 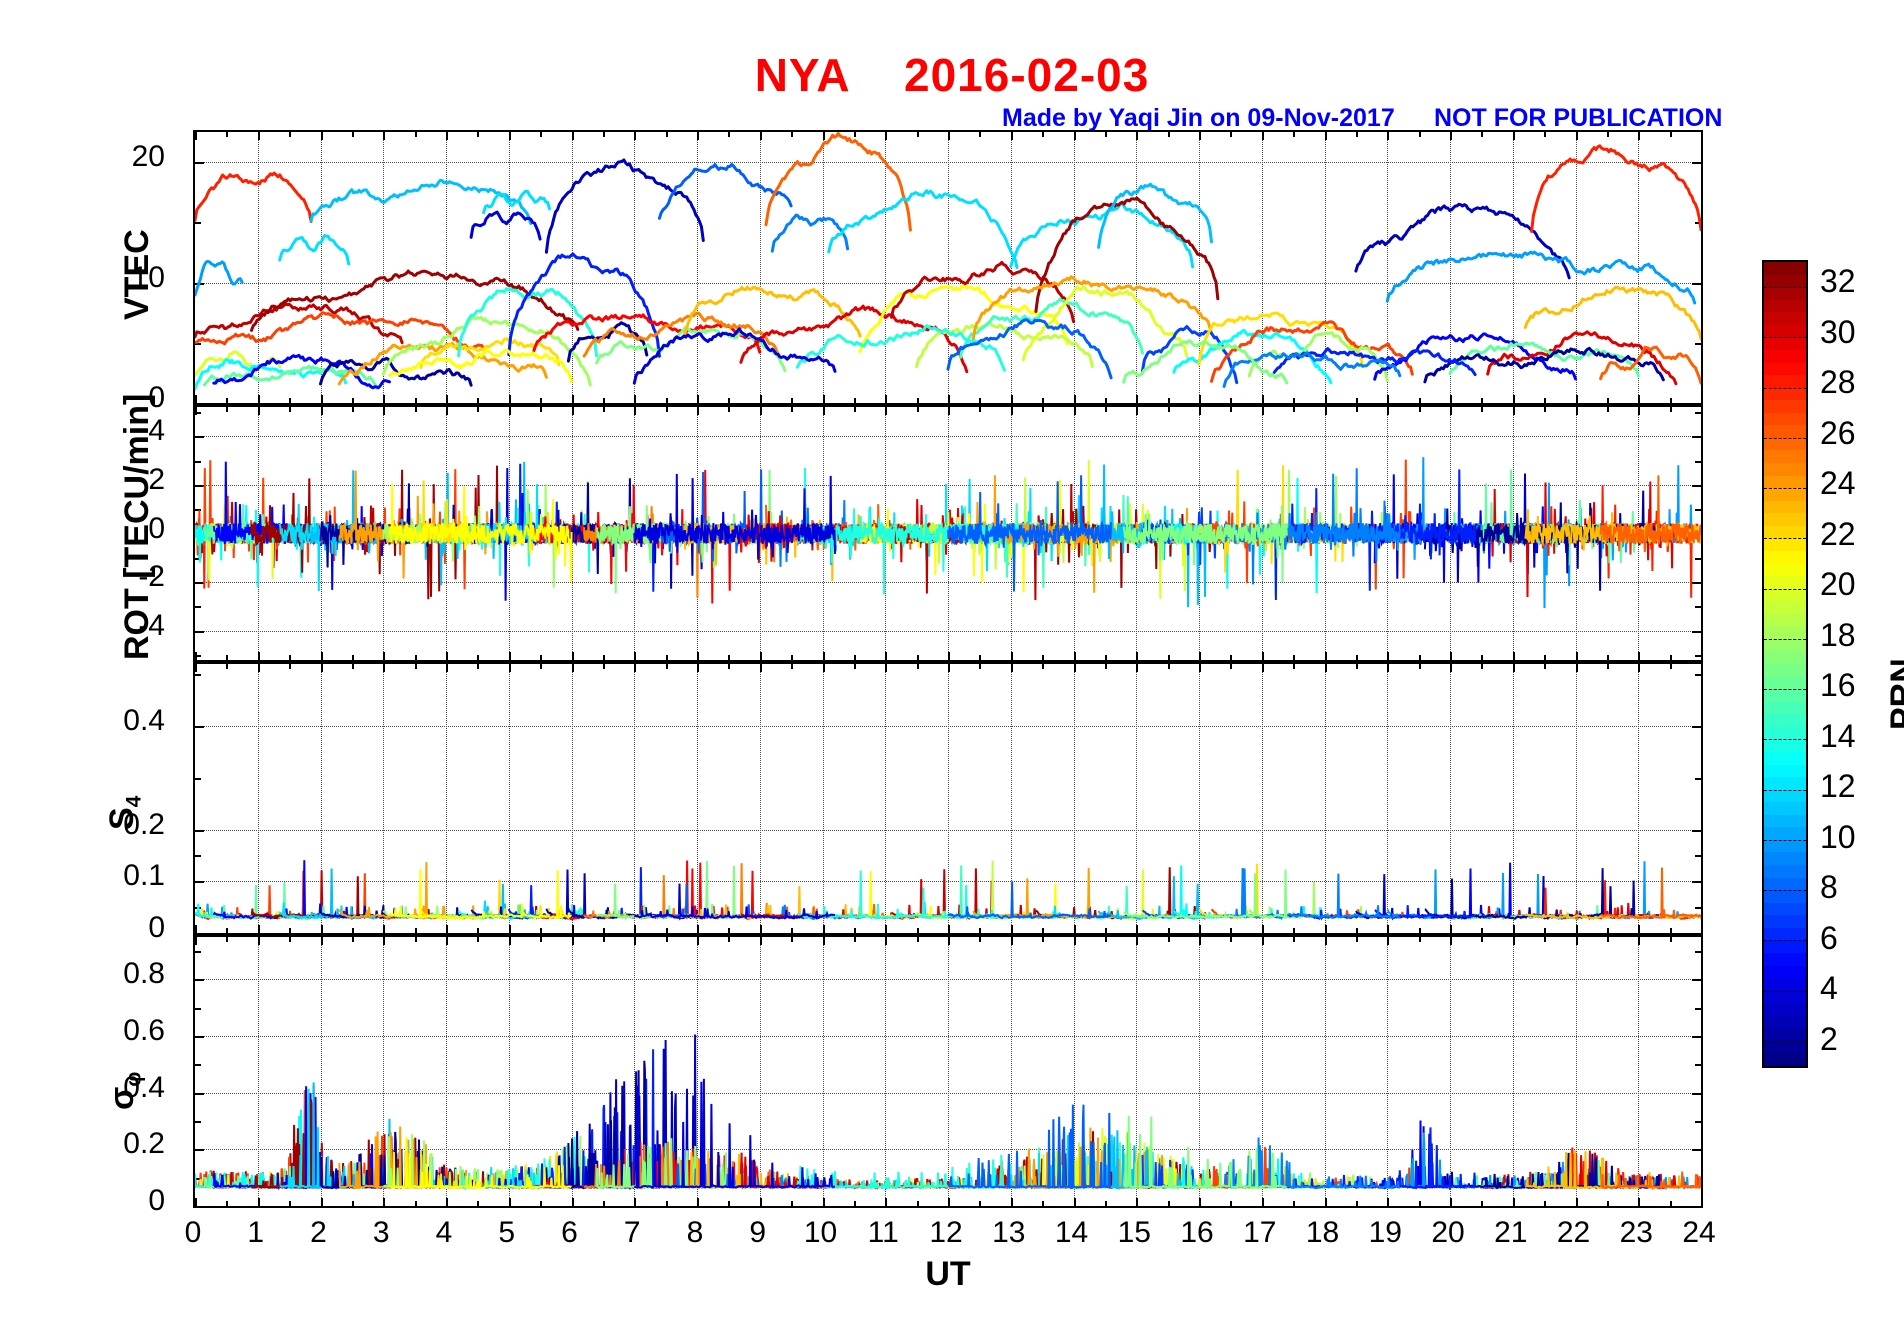 I want to click on x-tick-label: 0, so click(x=193, y=1232).